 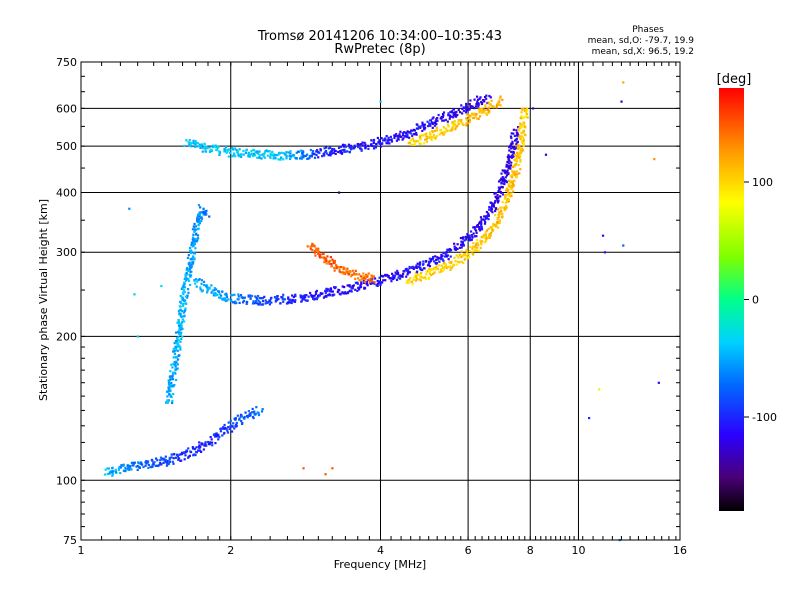 What do you see at coordinates (230, 550) in the screenshot?
I see `x-tick-label: 2` at bounding box center [230, 550].